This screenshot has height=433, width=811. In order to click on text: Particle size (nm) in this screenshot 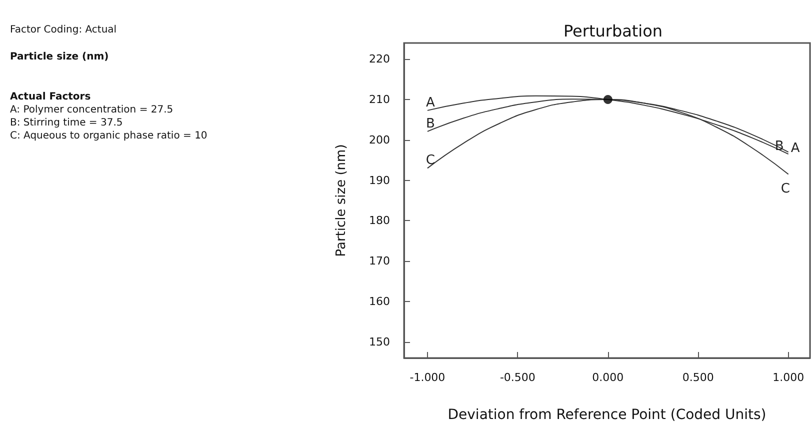, I will do `click(59, 57)`.